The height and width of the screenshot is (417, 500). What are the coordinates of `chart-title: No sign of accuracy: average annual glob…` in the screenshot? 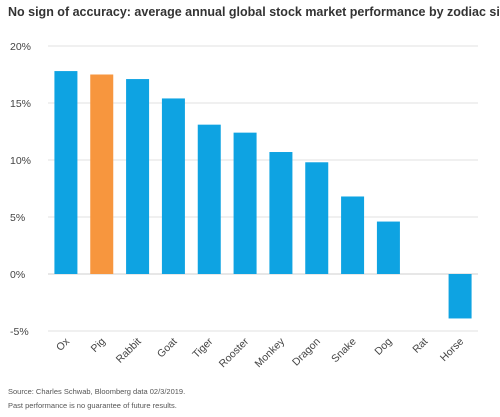 It's located at (254, 12).